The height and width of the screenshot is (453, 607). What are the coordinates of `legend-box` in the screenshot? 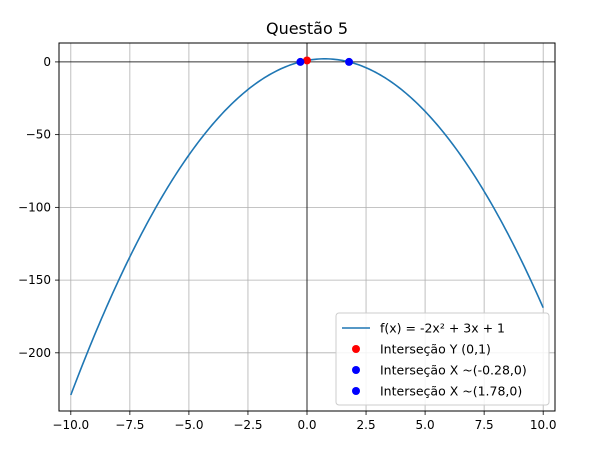 It's located at (442, 359).